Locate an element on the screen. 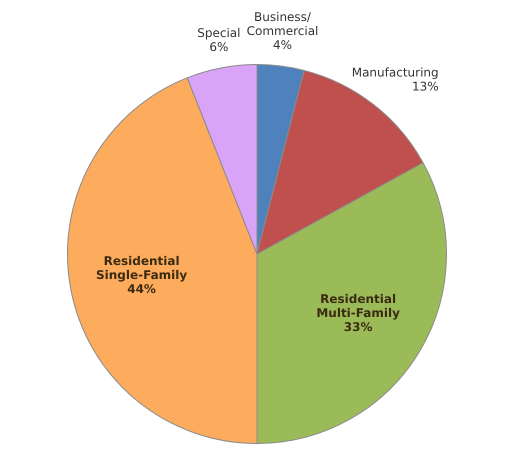  data-label: 4% is located at coordinates (282, 45).